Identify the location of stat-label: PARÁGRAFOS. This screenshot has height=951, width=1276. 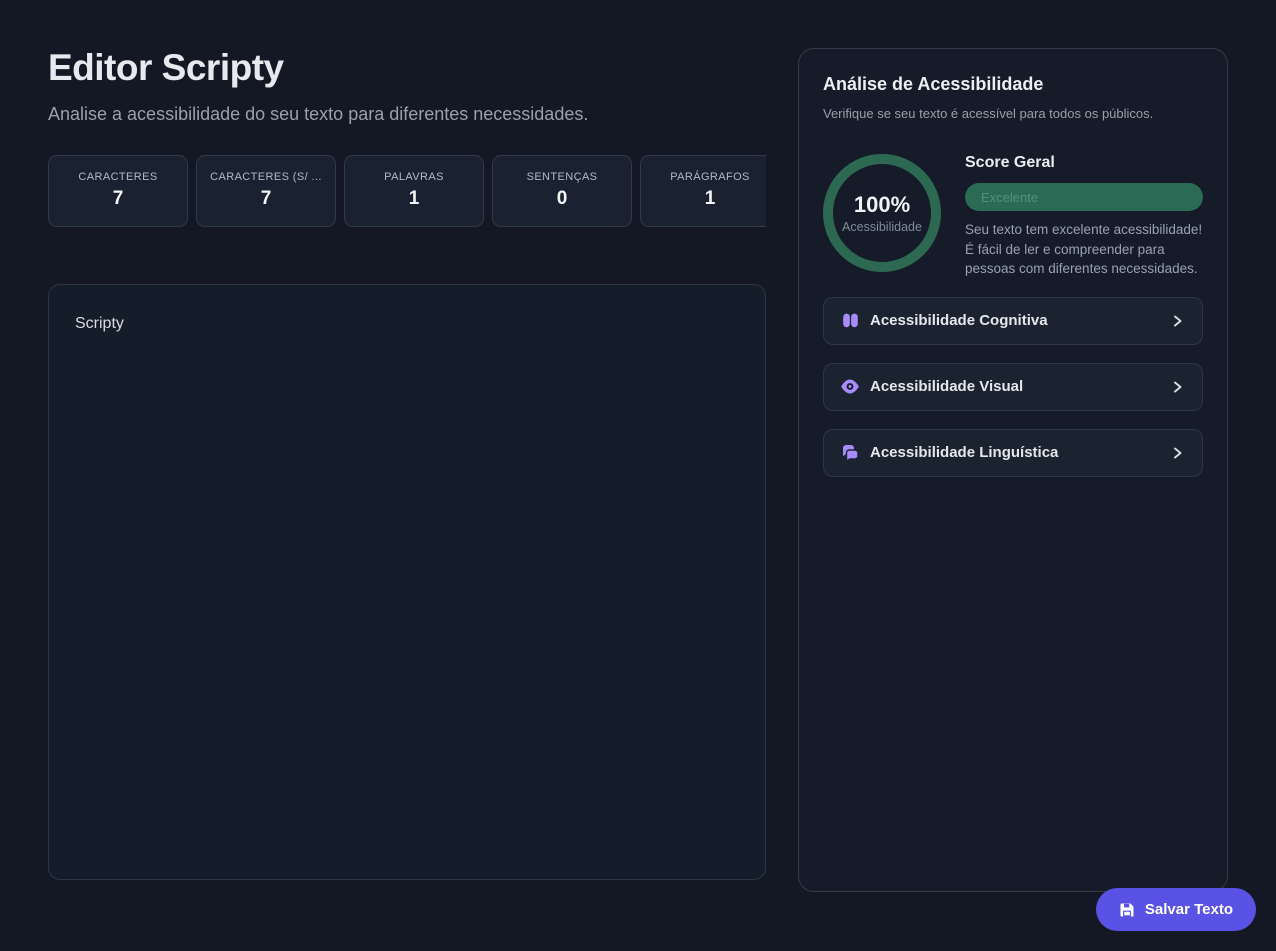
(710, 177).